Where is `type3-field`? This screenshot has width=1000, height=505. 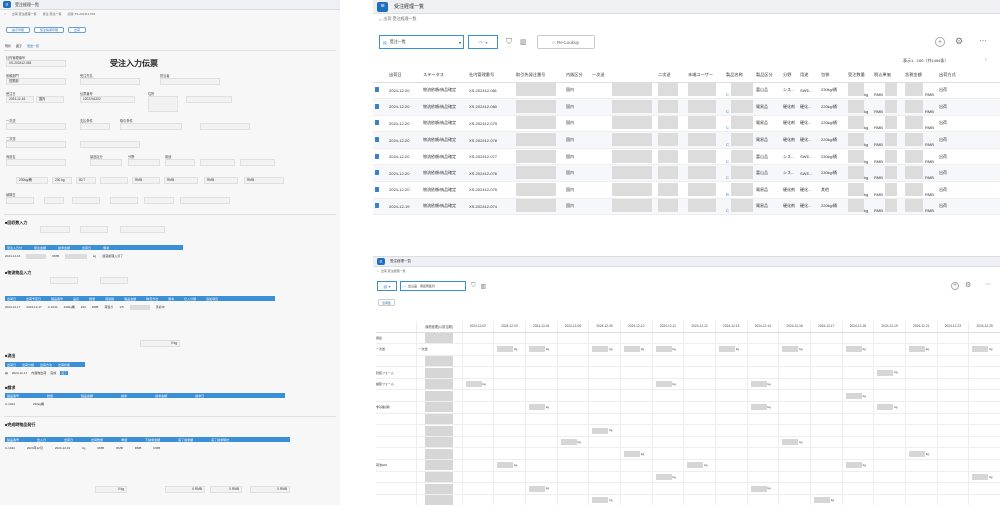
type3-field is located at coordinates (159, 200).